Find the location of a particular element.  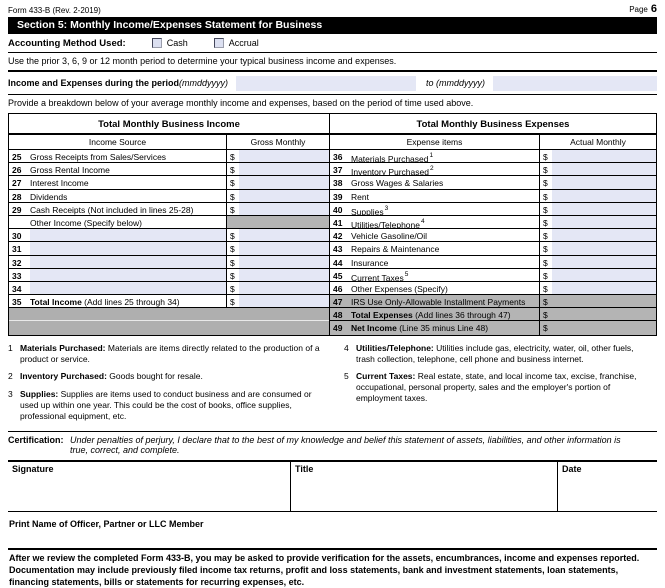

signature-field: Signature is located at coordinates (149, 486).